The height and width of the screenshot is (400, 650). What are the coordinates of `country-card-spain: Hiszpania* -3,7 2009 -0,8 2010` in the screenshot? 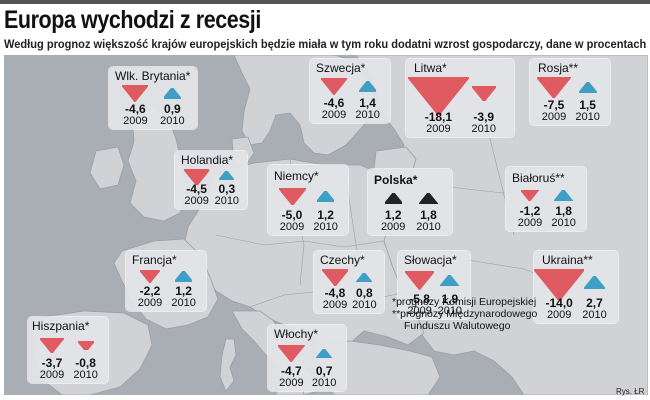 It's located at (68, 350).